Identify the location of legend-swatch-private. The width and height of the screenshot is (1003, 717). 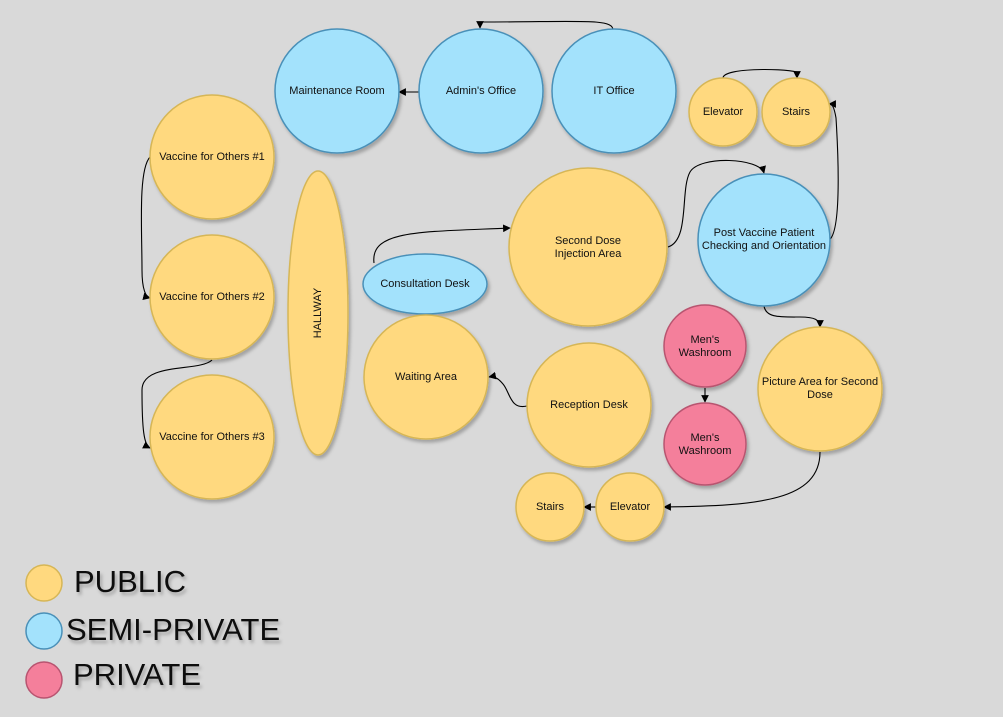
(44, 680).